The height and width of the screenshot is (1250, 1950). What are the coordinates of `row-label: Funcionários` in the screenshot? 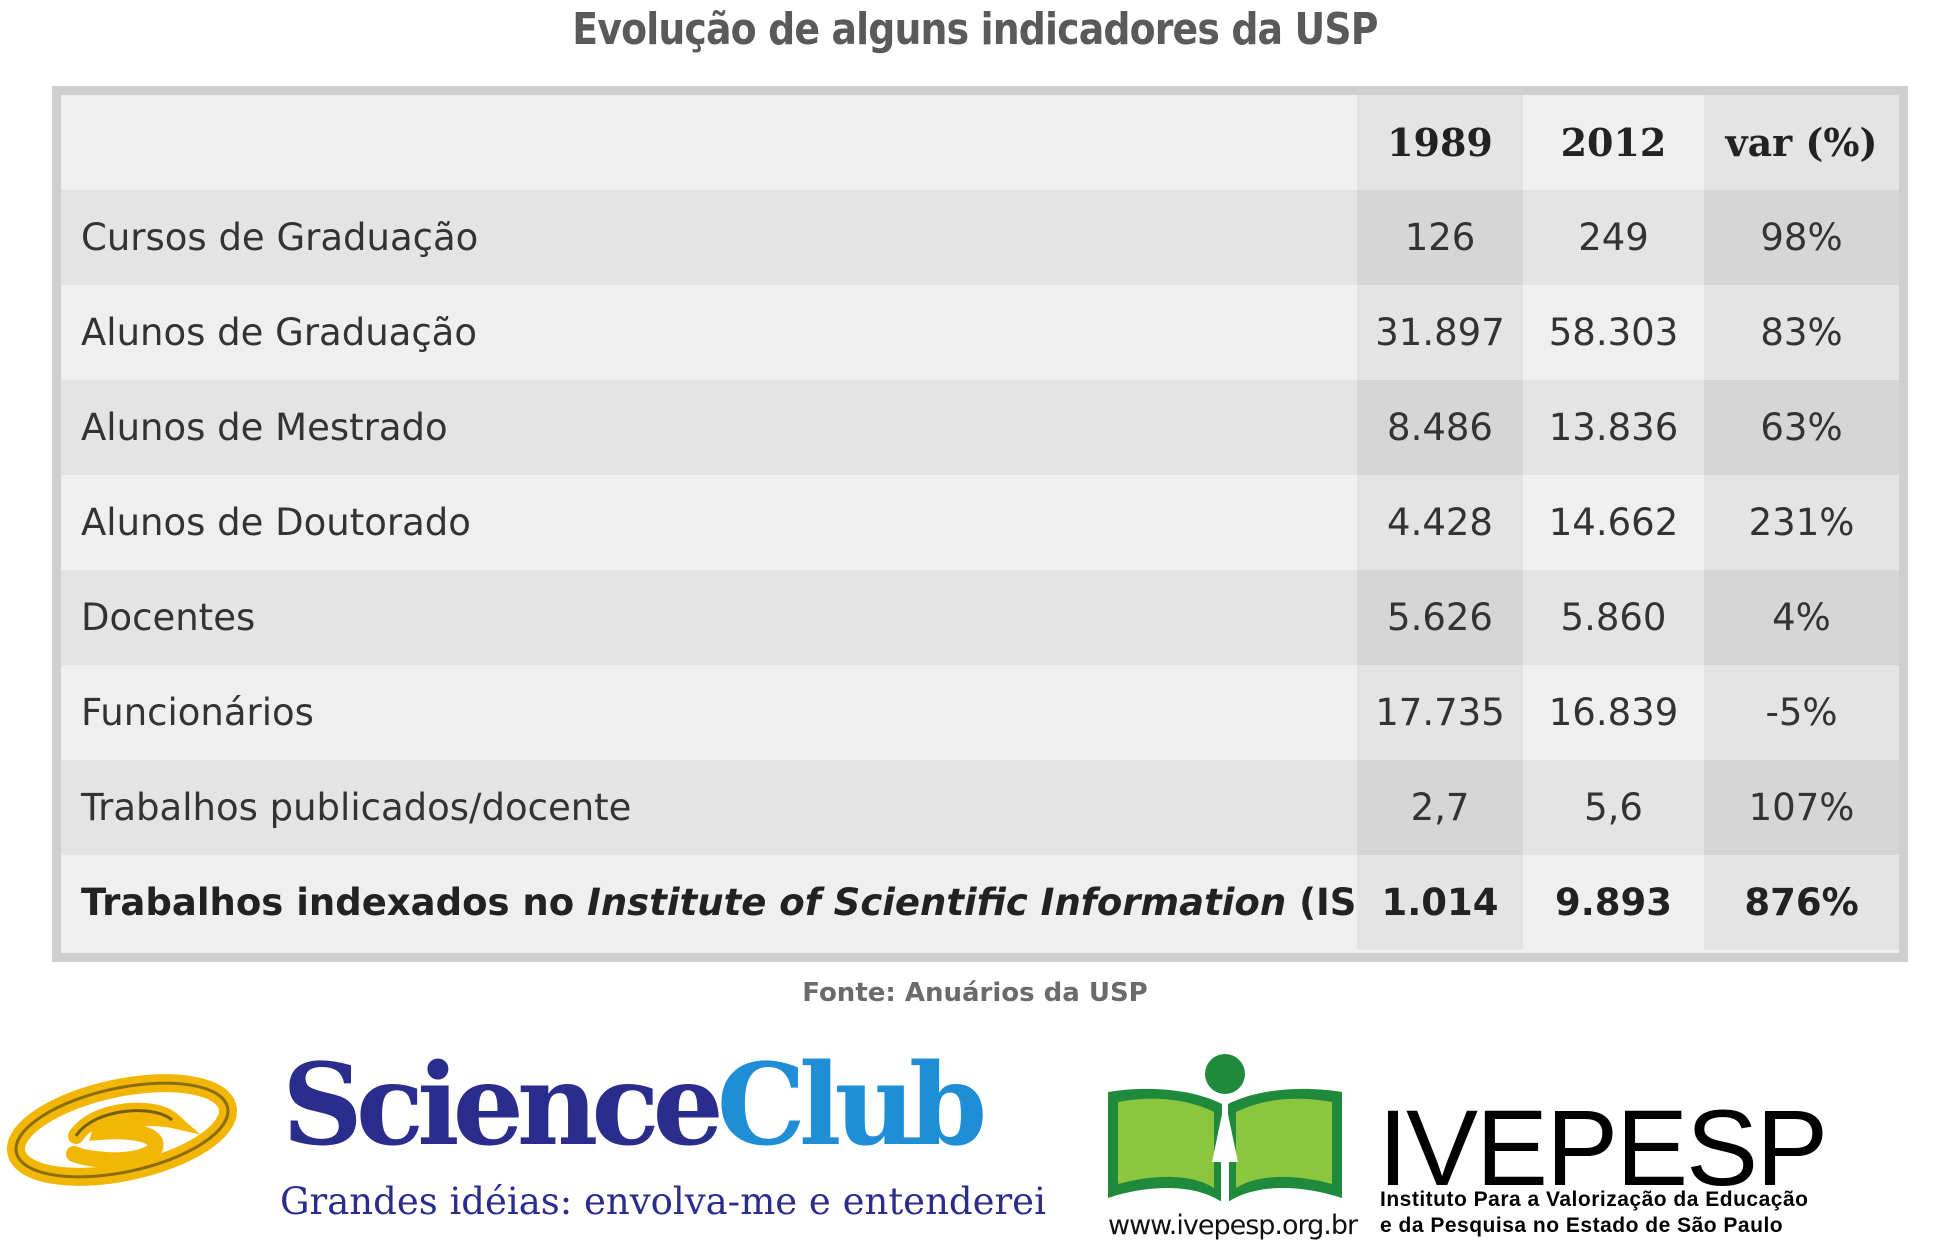 It's located at (709, 712).